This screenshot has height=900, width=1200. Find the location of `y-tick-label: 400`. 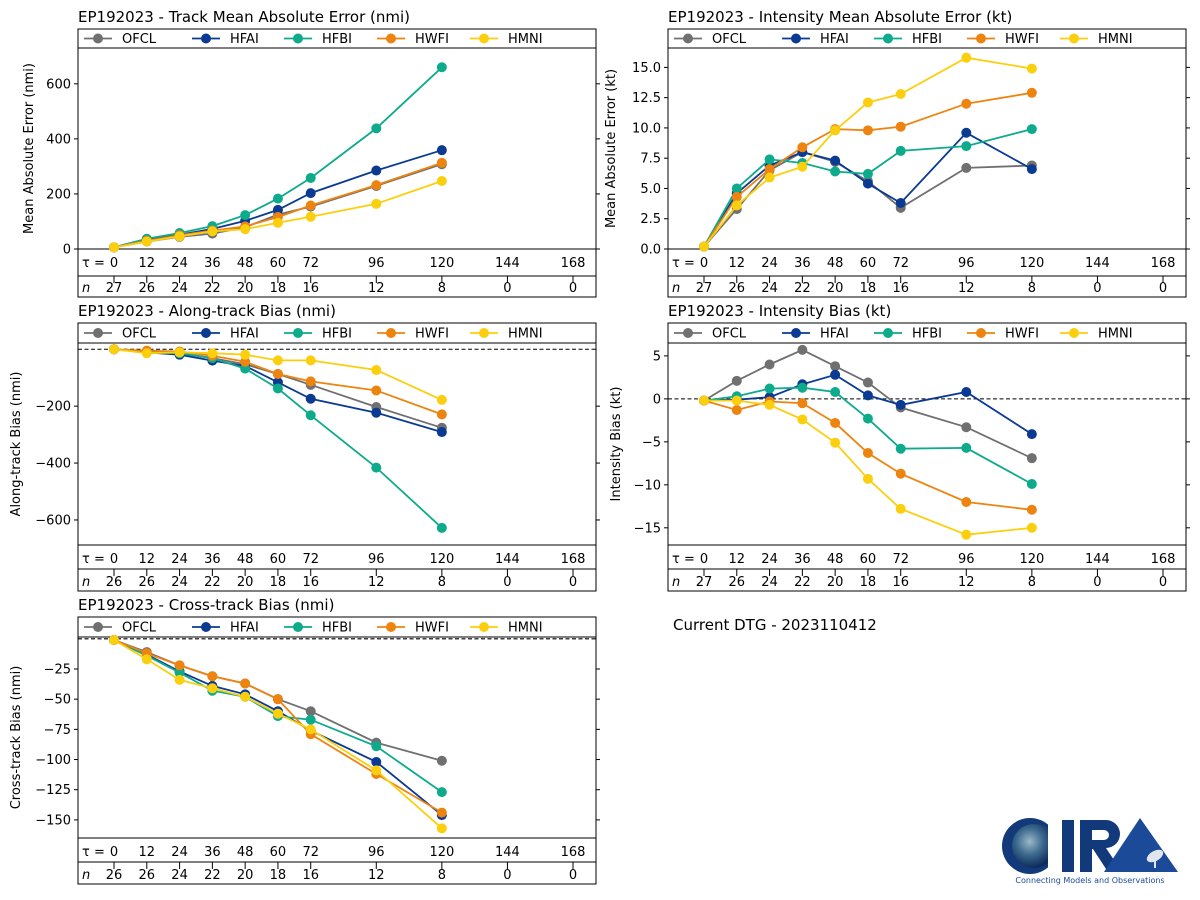

y-tick-label: 400 is located at coordinates (58, 139).